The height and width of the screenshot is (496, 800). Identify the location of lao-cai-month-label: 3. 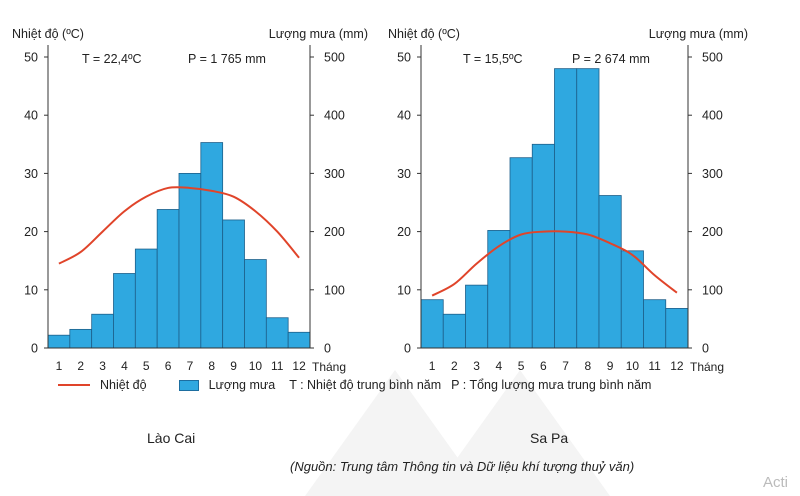
(102, 366).